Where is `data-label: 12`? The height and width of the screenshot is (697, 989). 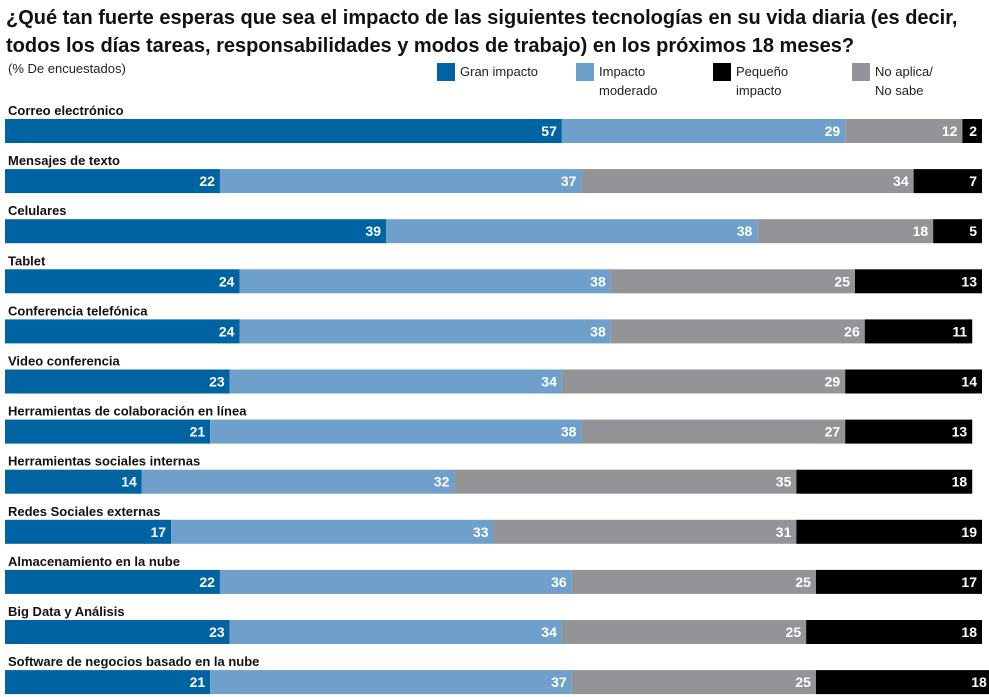 data-label: 12 is located at coordinates (950, 131).